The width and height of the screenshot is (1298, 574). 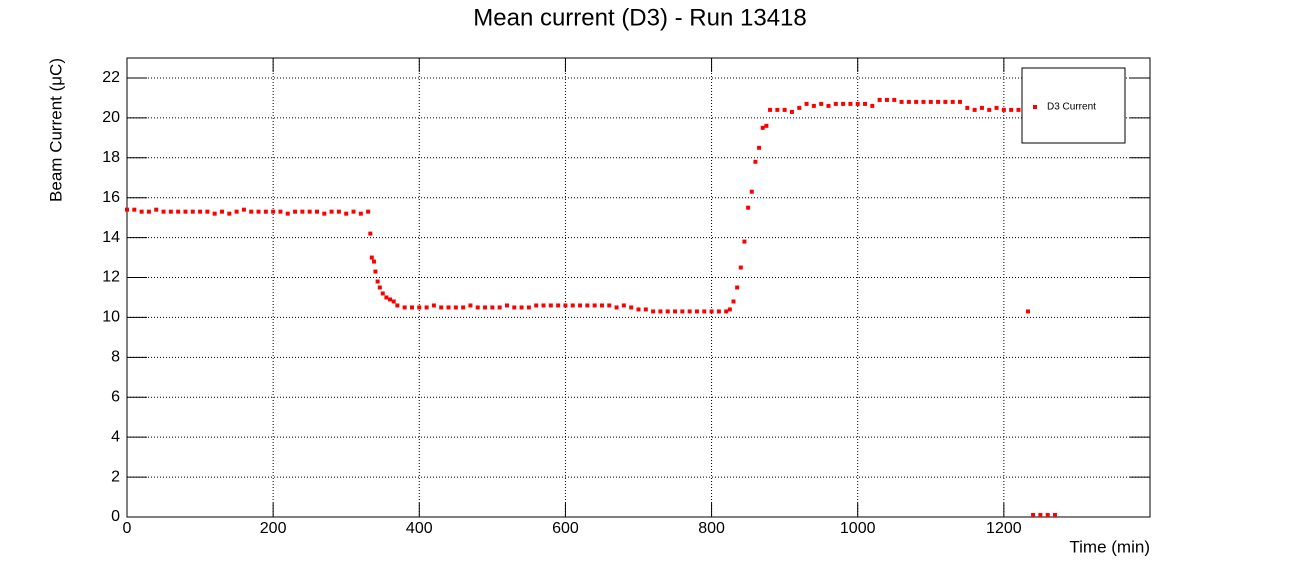 What do you see at coordinates (1004, 528) in the screenshot?
I see `x-tick-label: 1200` at bounding box center [1004, 528].